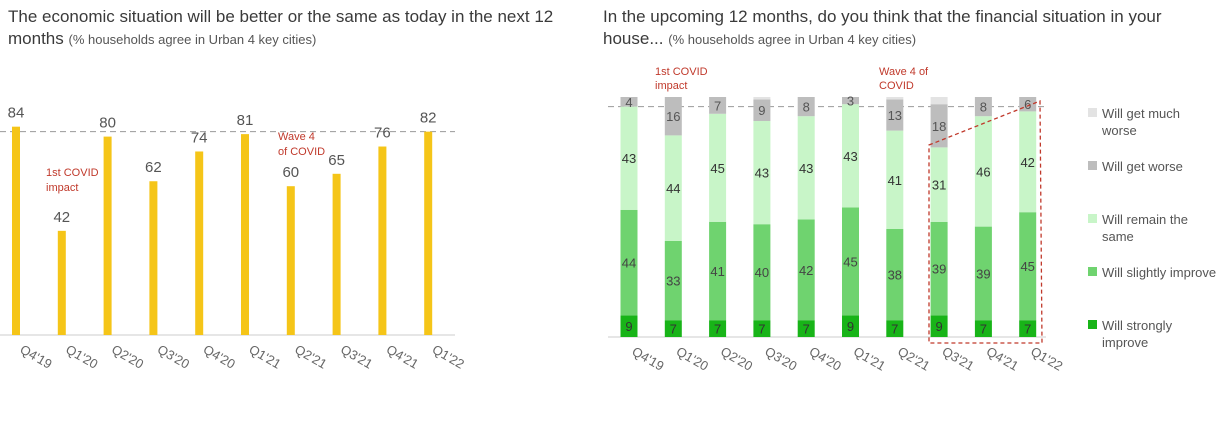  I want to click on stack-label-worse-2: 7, so click(717, 105).